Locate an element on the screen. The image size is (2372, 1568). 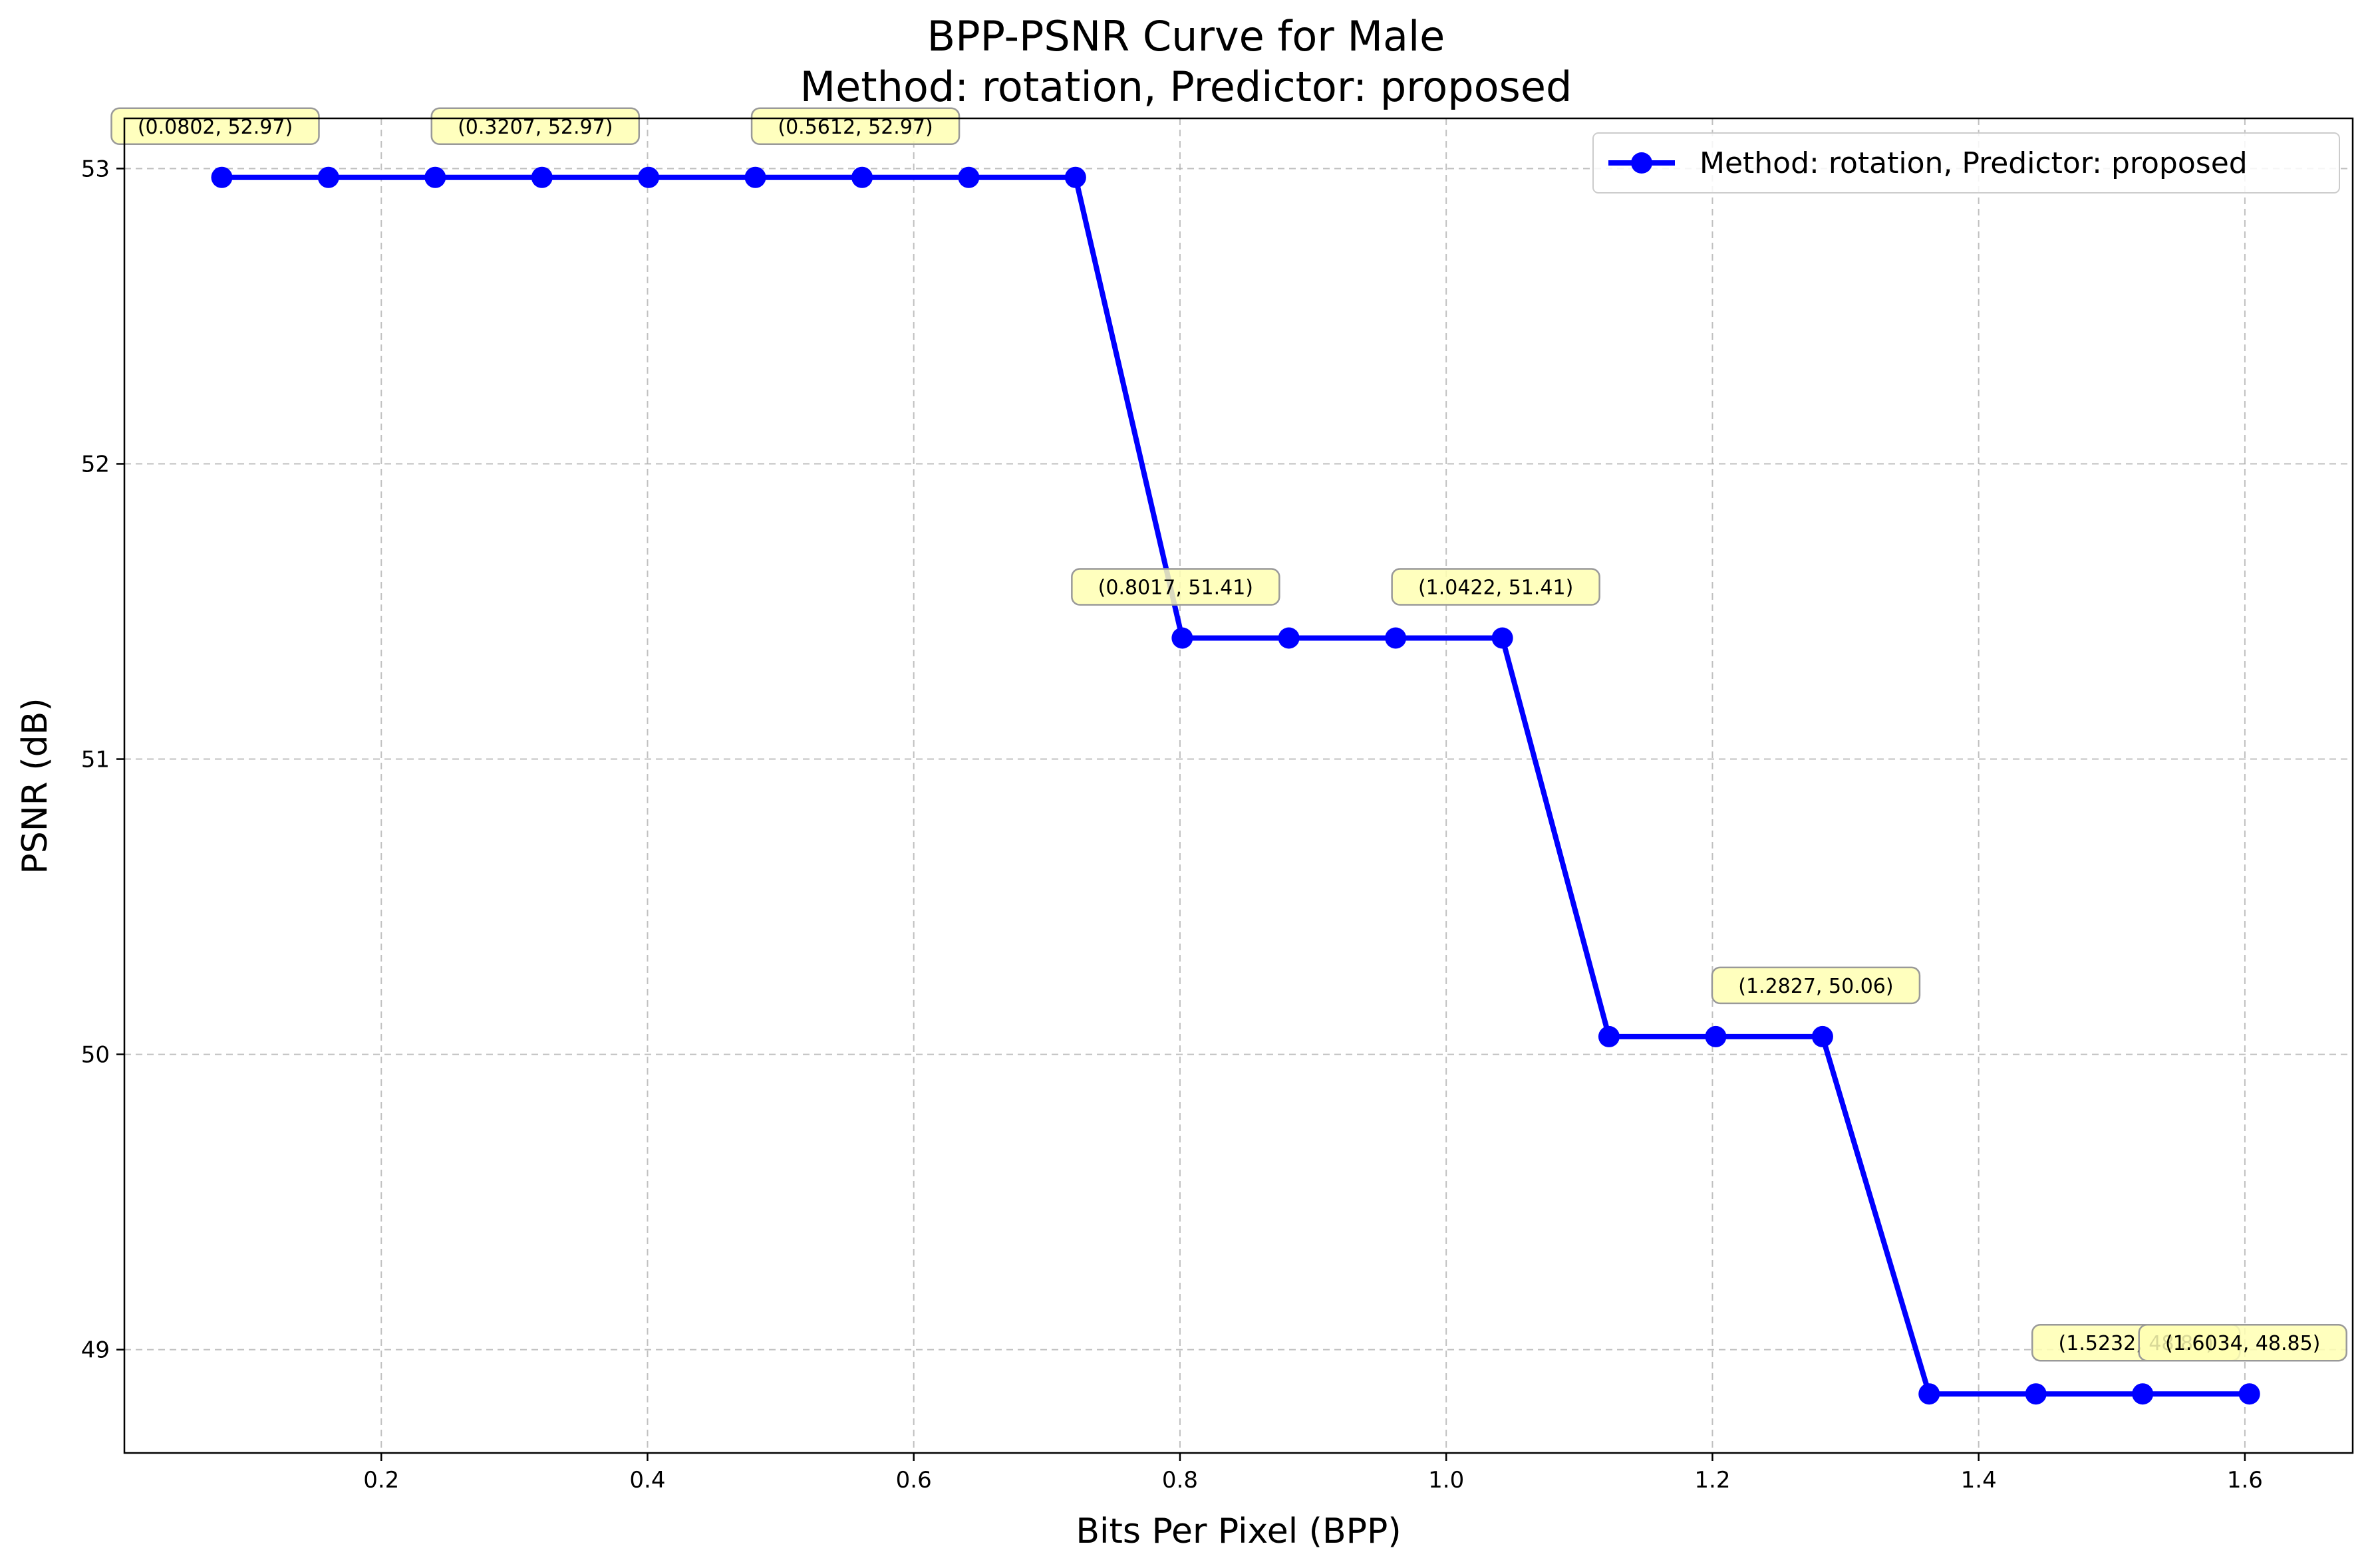
y-axis-label: PSNR (dB) is located at coordinates (35, 786).